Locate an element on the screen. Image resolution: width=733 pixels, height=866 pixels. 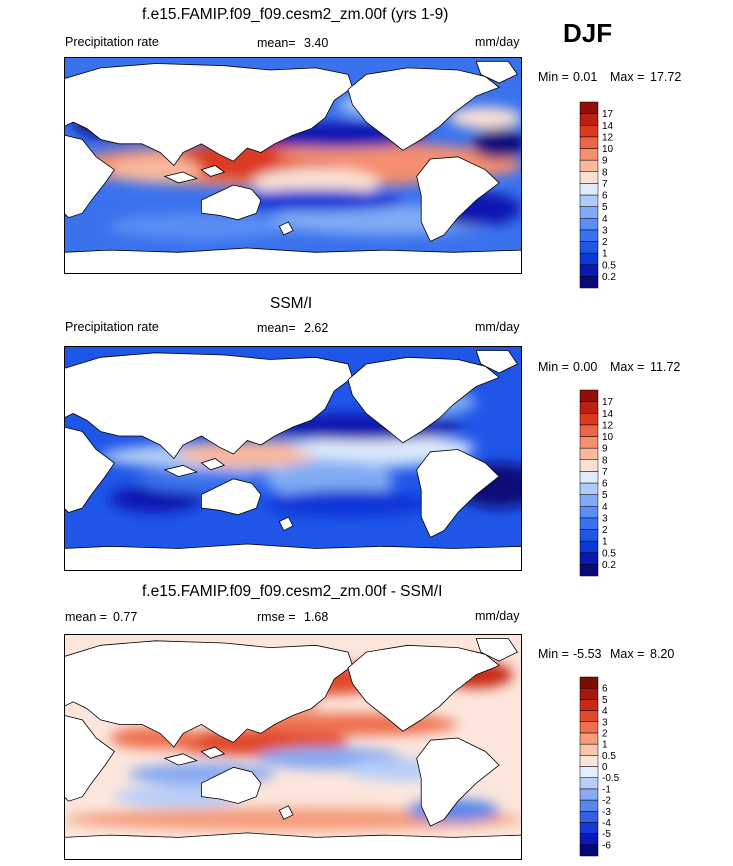
colorbar-tick-label: 0.2 is located at coordinates (609, 565).